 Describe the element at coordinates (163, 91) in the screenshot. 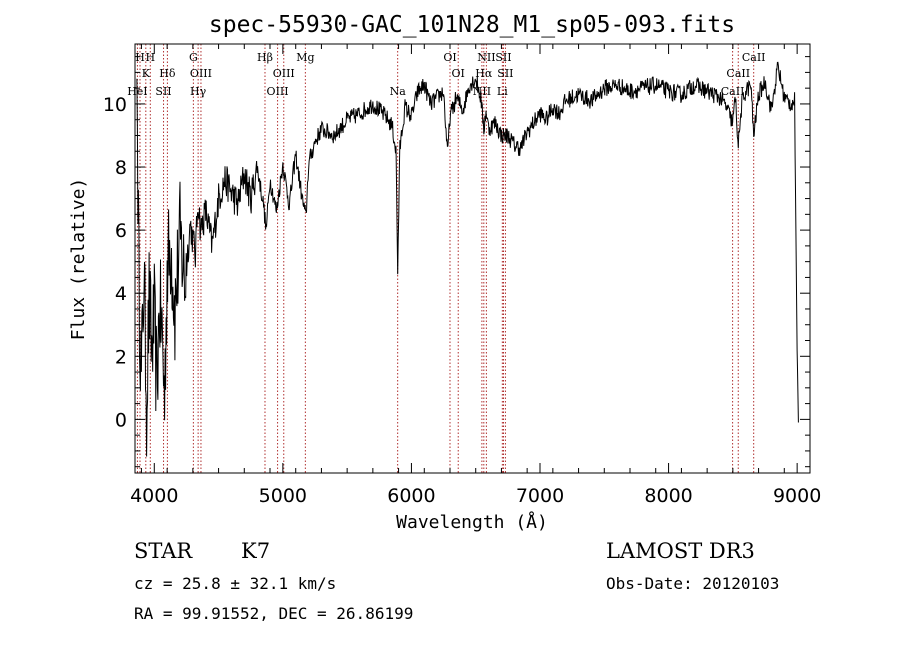

I see `line-label-4: SII` at that location.